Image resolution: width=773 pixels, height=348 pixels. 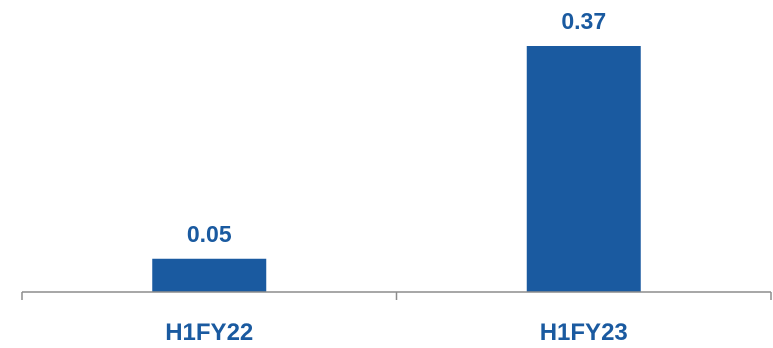 I want to click on data-label-h1fy22: 0.05, so click(x=209, y=234).